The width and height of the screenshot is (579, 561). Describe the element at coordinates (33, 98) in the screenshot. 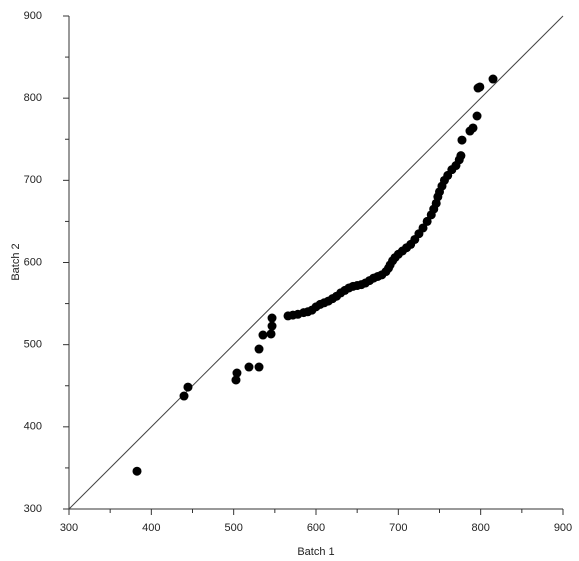

I see `y-tick-label: 800` at that location.